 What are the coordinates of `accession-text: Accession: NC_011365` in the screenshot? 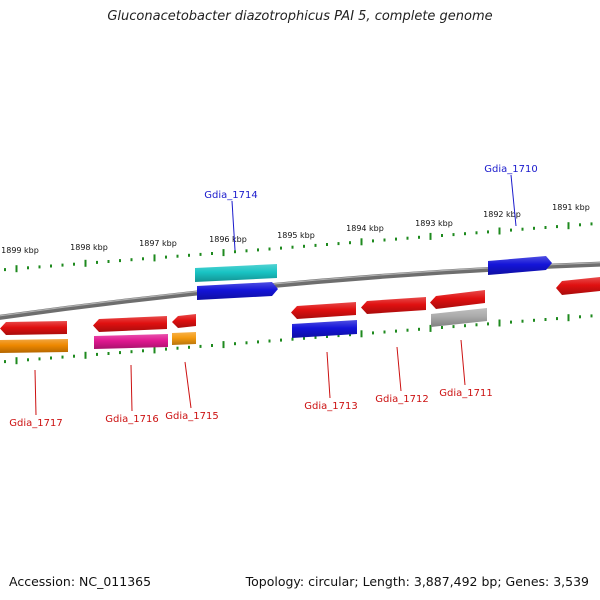 It's located at (80, 581).